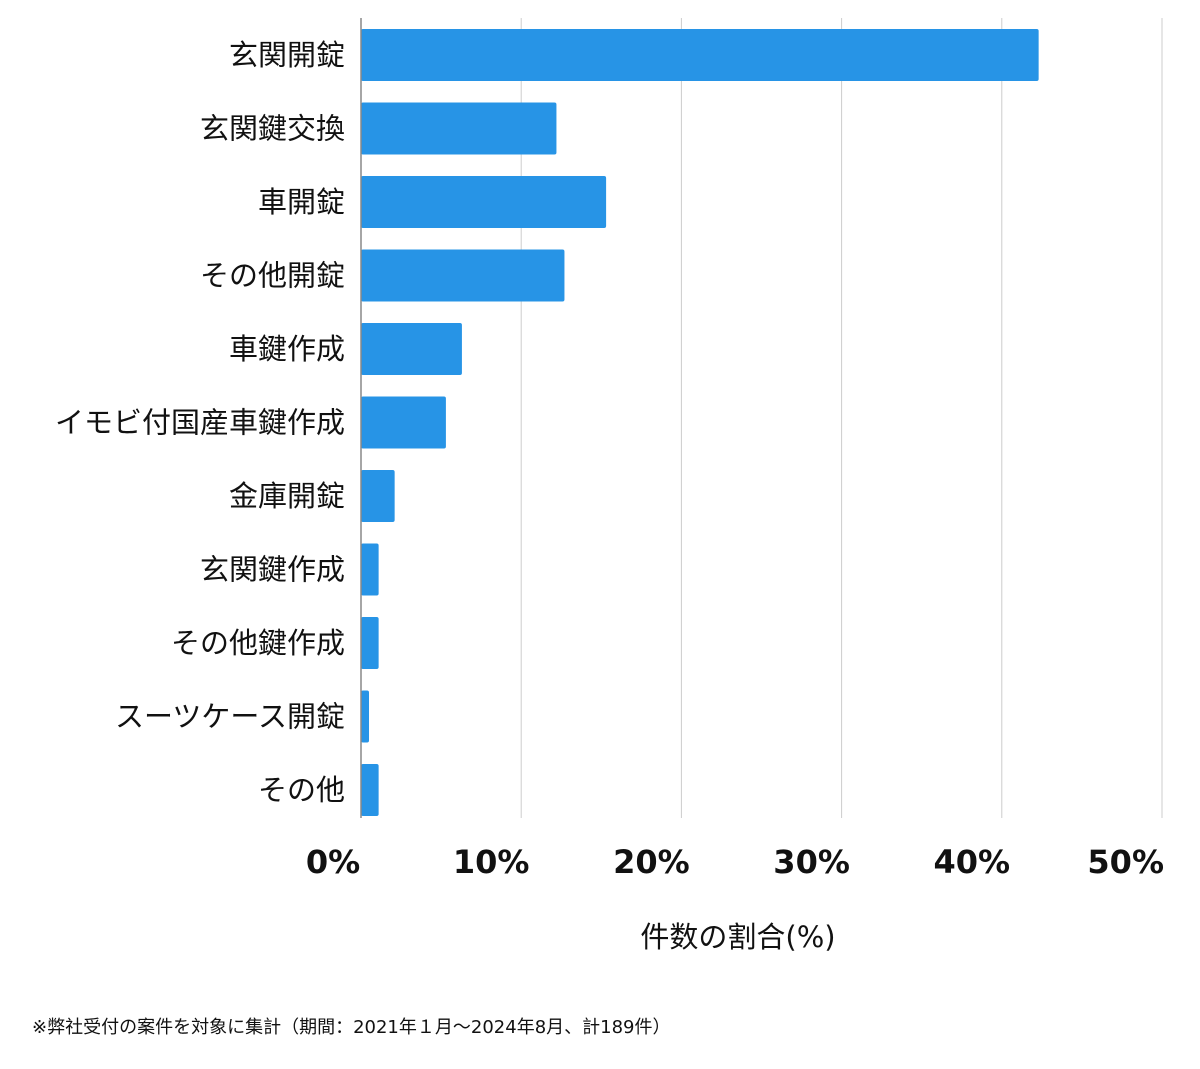 The width and height of the screenshot is (1200, 1069). What do you see at coordinates (811, 862) in the screenshot?
I see `x-tick-label: 30%` at bounding box center [811, 862].